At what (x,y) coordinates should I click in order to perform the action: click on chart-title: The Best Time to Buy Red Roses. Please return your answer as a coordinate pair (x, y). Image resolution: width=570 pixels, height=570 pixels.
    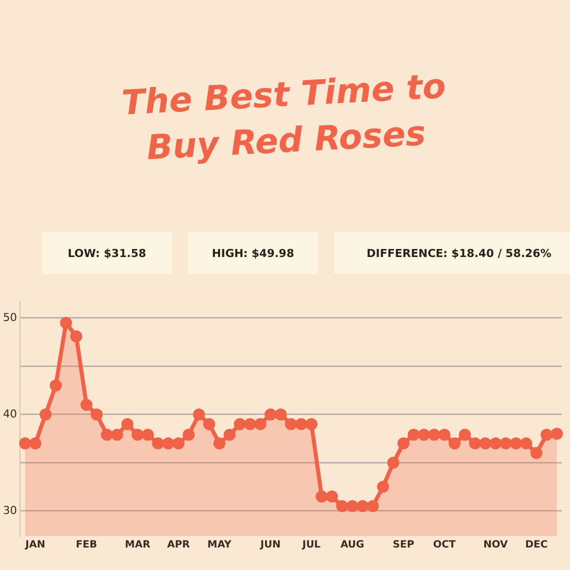
    Looking at the image, I should click on (284, 118).